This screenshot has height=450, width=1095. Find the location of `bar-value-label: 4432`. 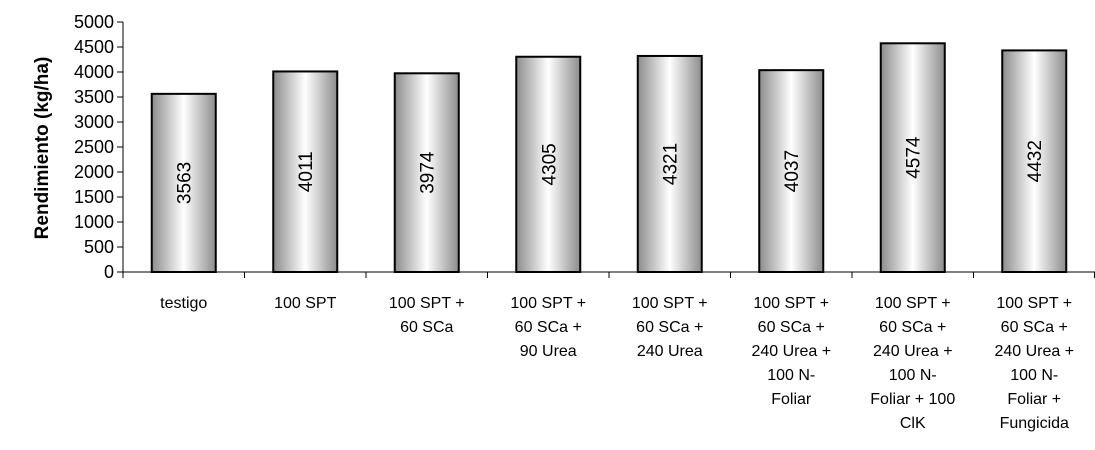

bar-value-label: 4432 is located at coordinates (1035, 161).